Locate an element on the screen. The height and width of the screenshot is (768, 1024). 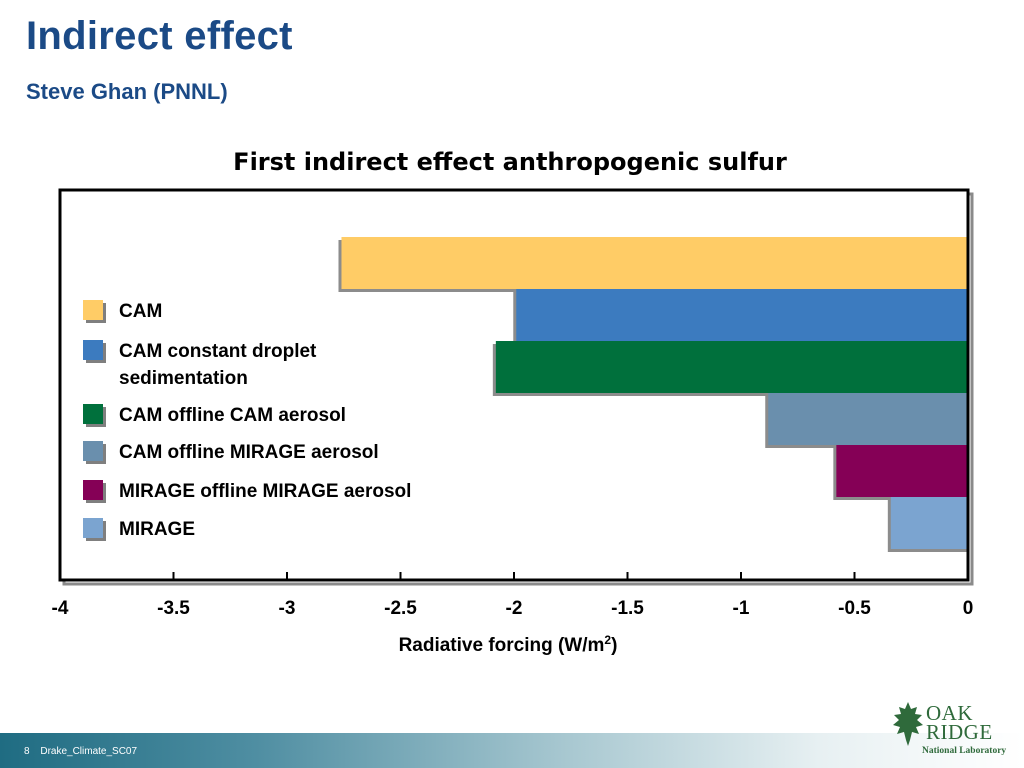
x-tick-label: -2 is located at coordinates (514, 608).